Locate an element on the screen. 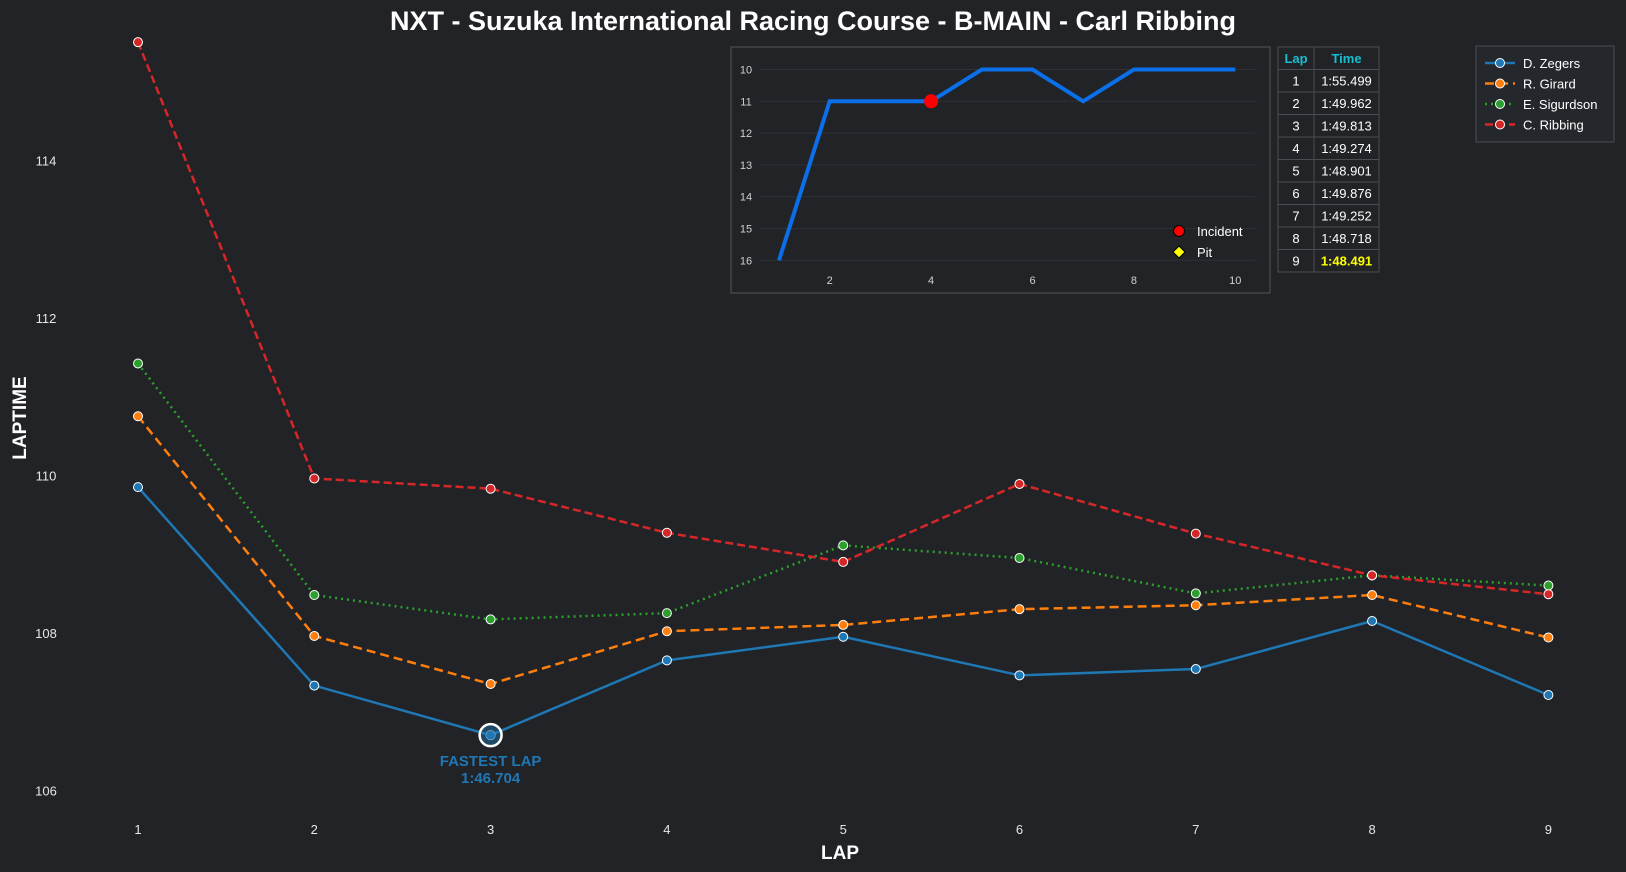  inset-y-tick-label: 12 is located at coordinates (746, 134).